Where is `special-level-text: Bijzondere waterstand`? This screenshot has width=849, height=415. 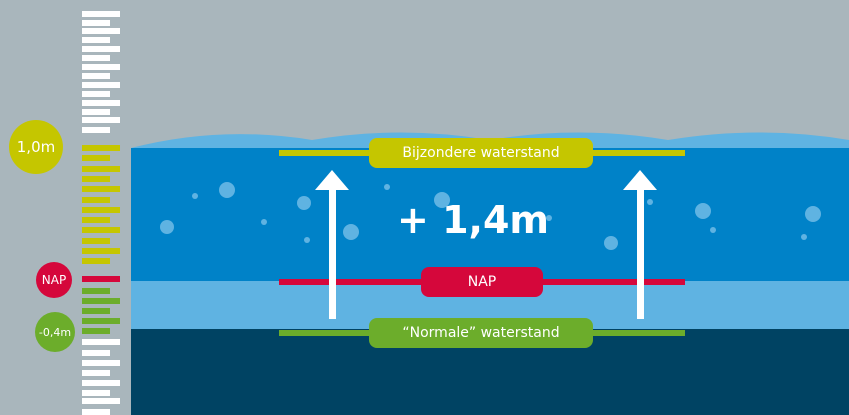
special-level-text: Bijzondere waterstand is located at coordinates (481, 153).